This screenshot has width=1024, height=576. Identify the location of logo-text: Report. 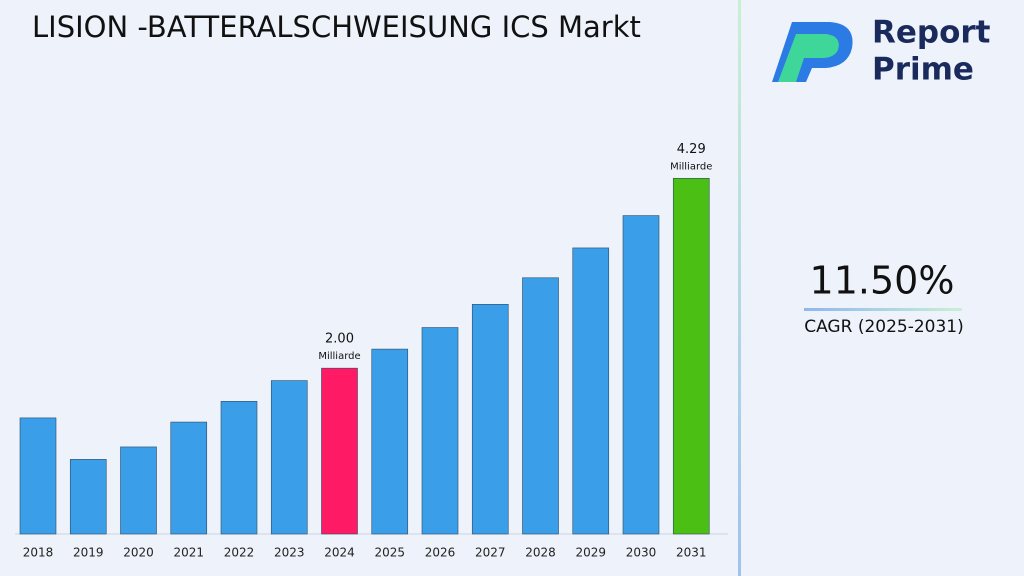
(931, 33).